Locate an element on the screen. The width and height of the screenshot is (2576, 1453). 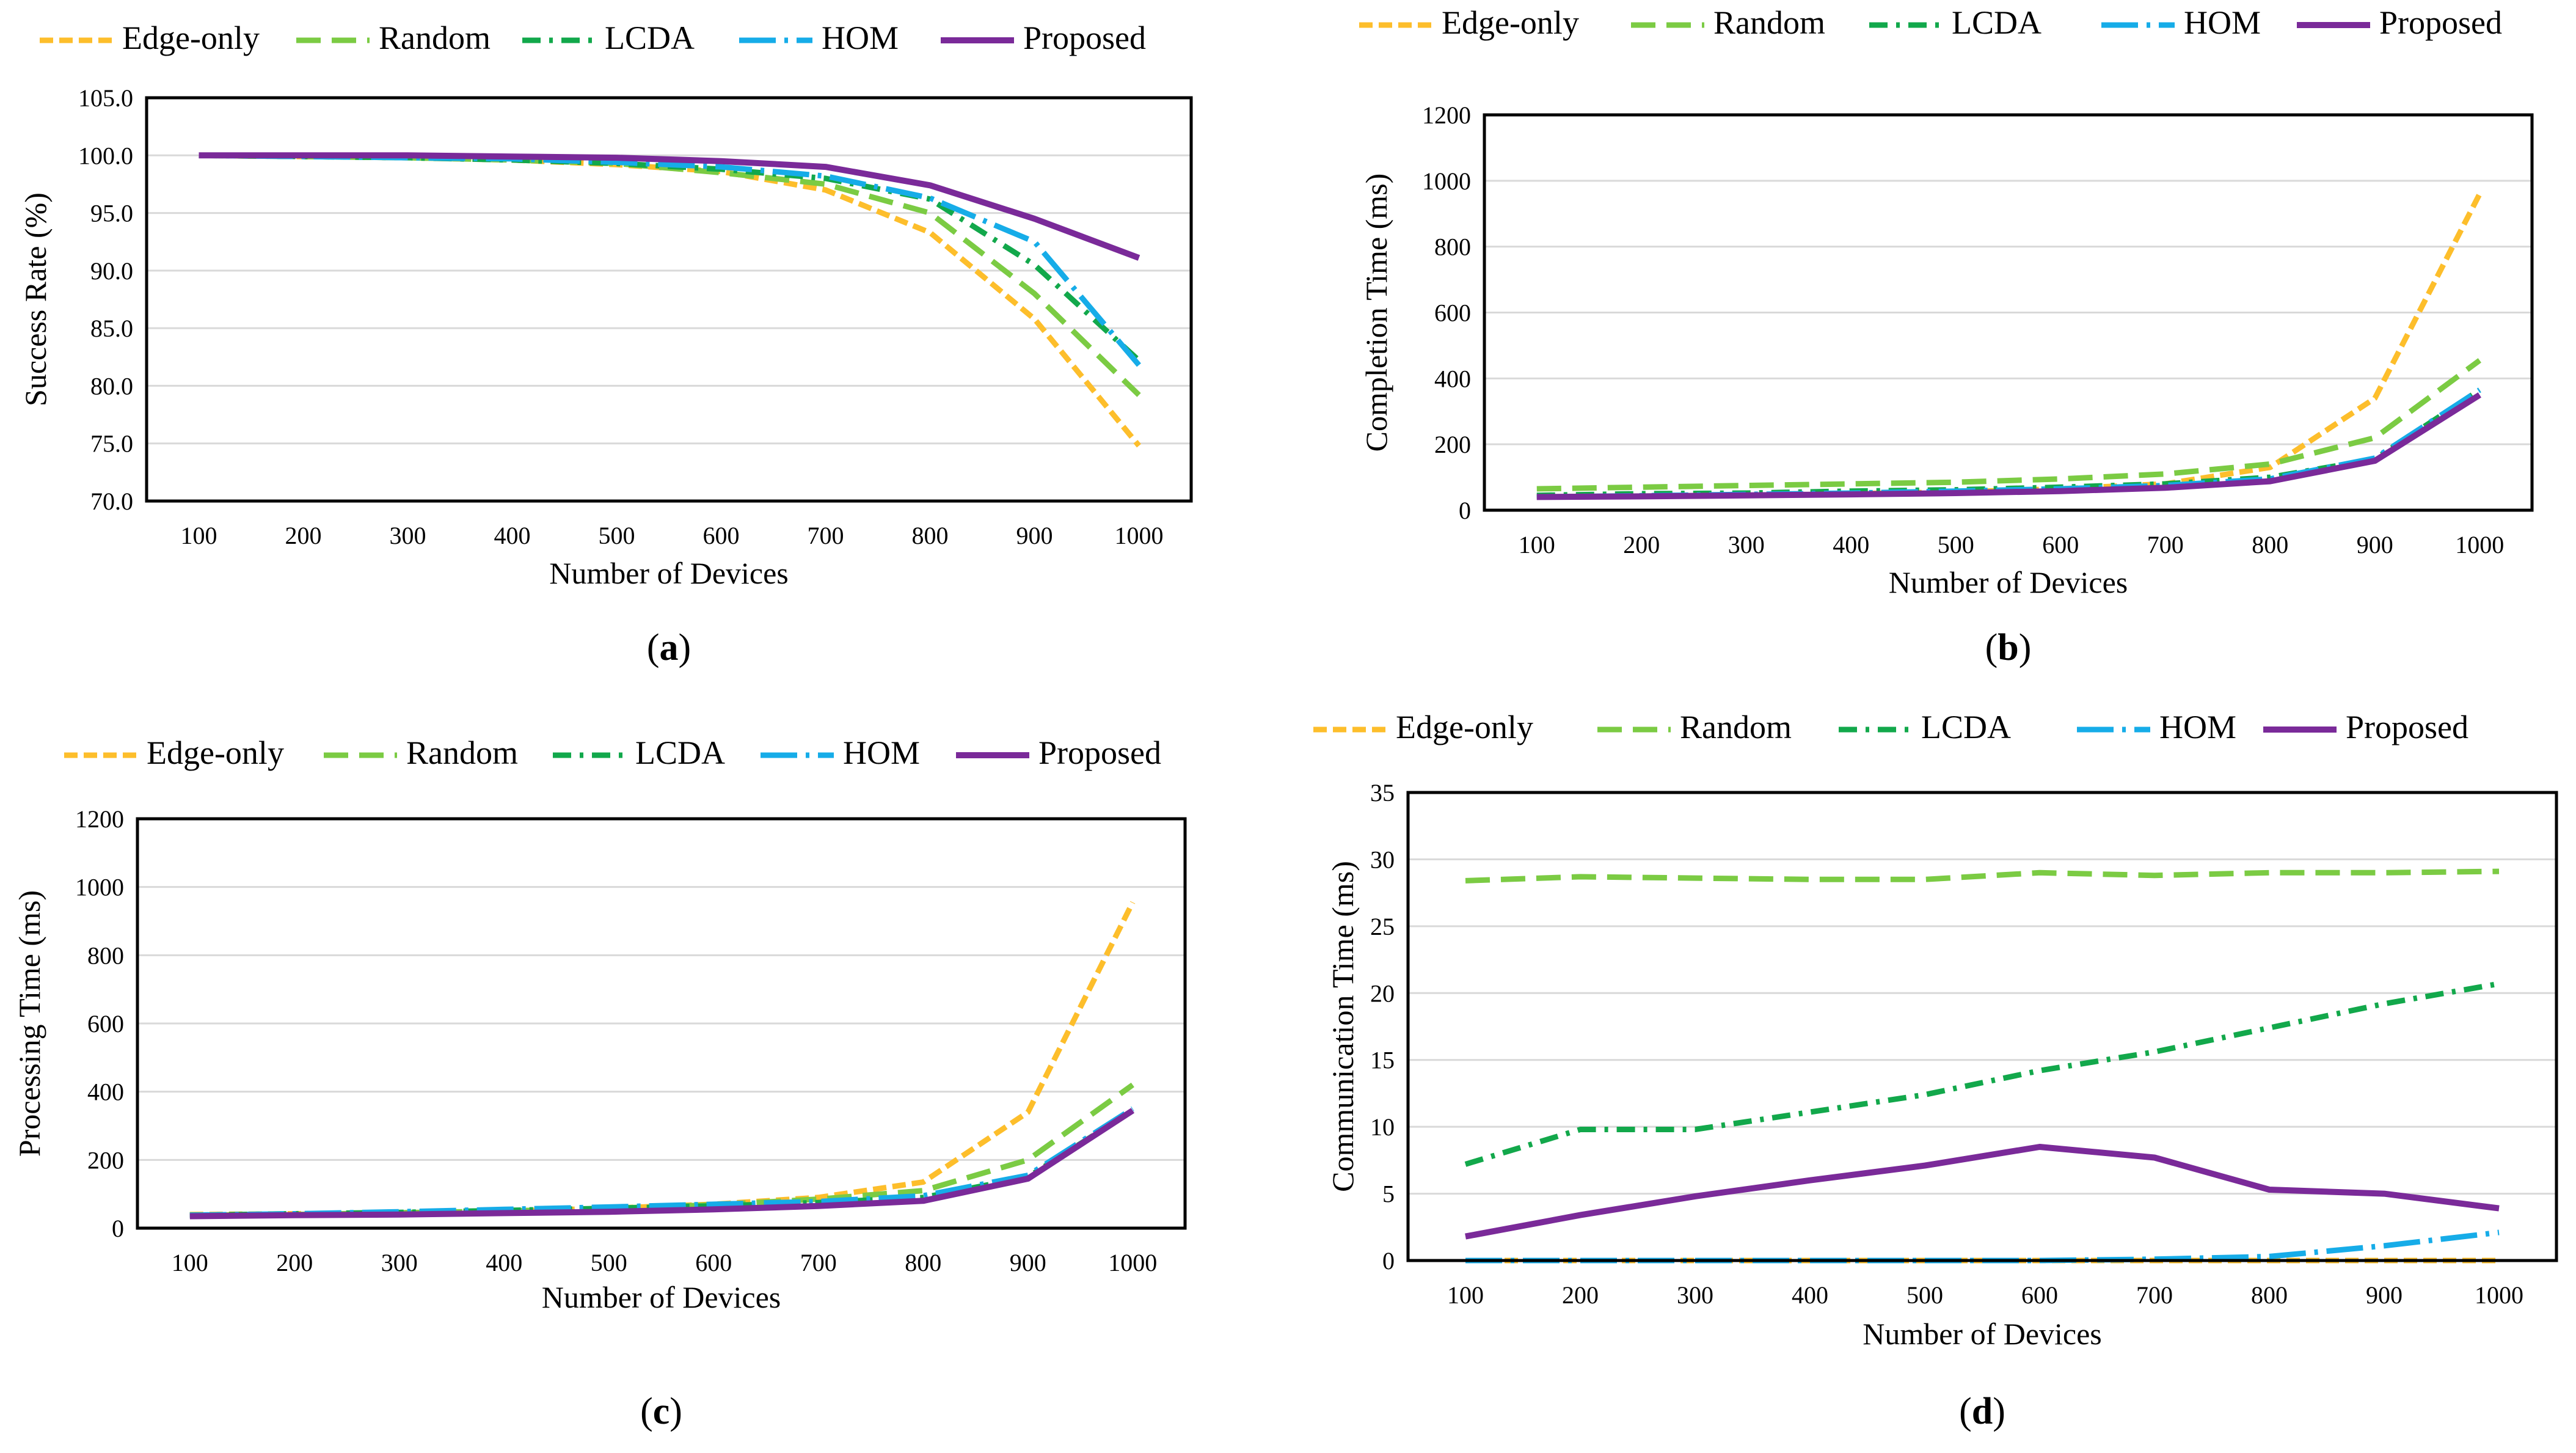
panel-label-close-b: ) is located at coordinates (2026, 647).